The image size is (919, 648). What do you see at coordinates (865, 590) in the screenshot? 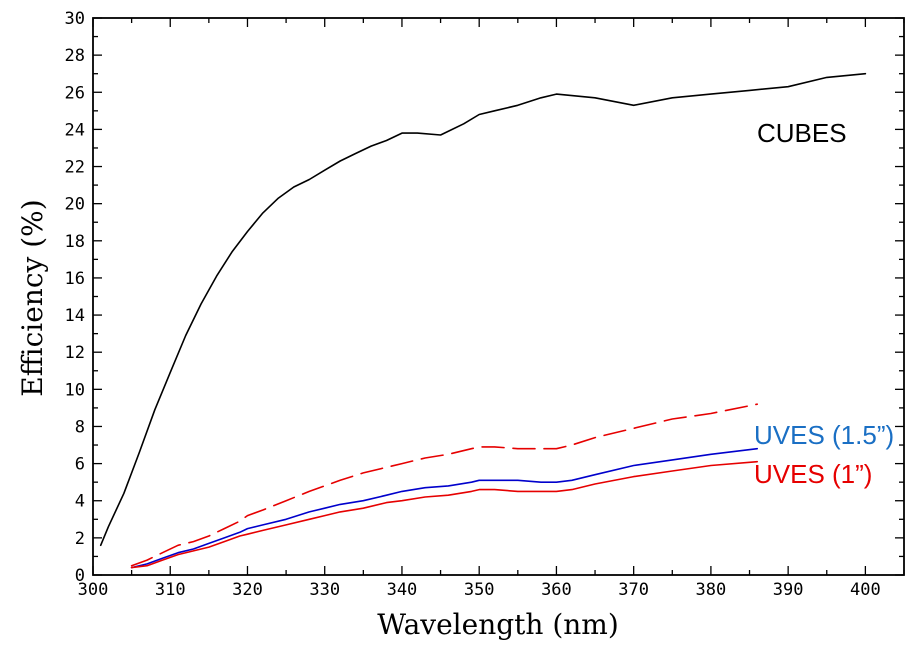
I see `x-tick-label: 400` at bounding box center [865, 590].